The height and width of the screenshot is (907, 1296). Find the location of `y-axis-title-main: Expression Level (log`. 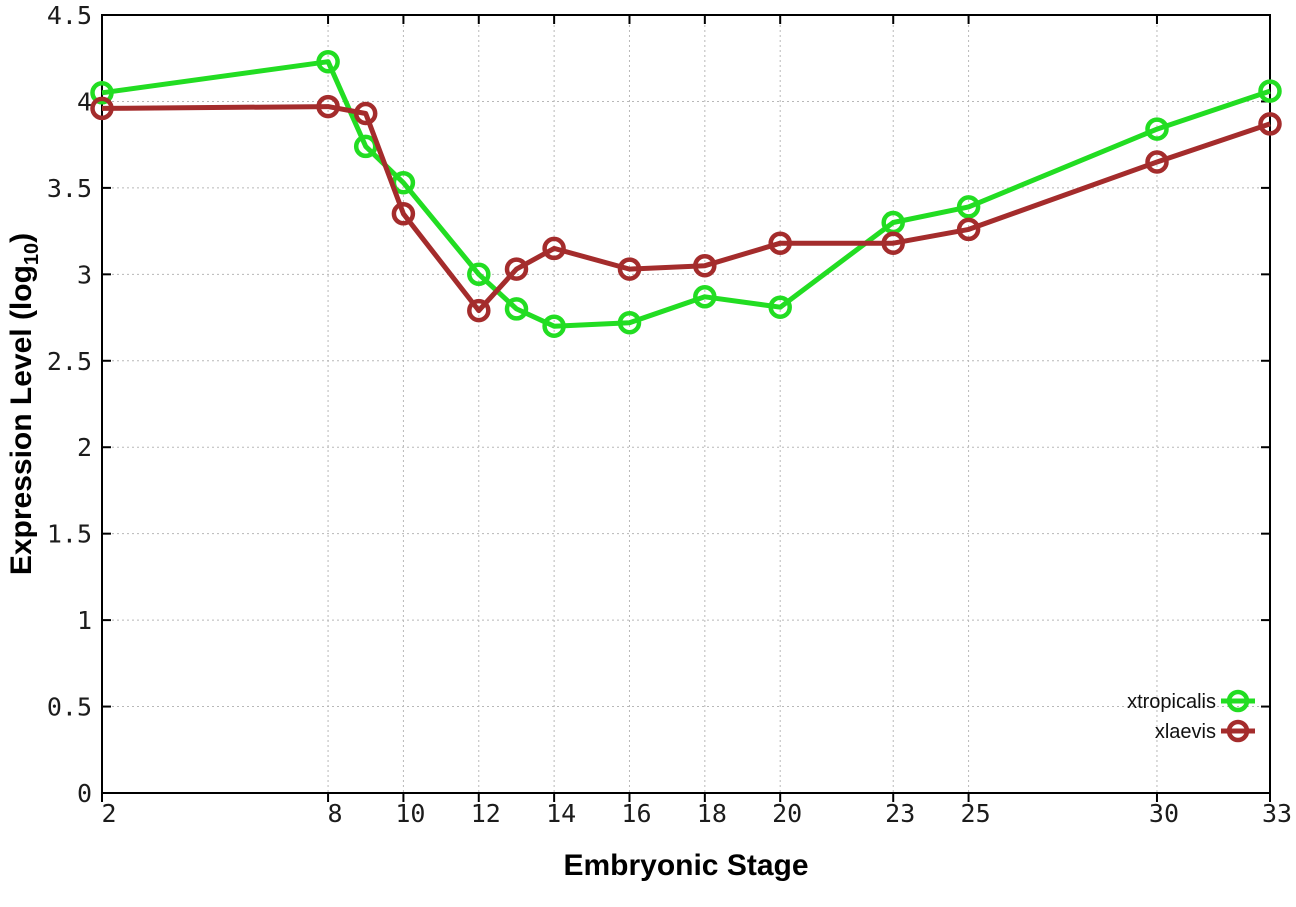

y-axis-title-main: Expression Level (log is located at coordinates (21, 420).